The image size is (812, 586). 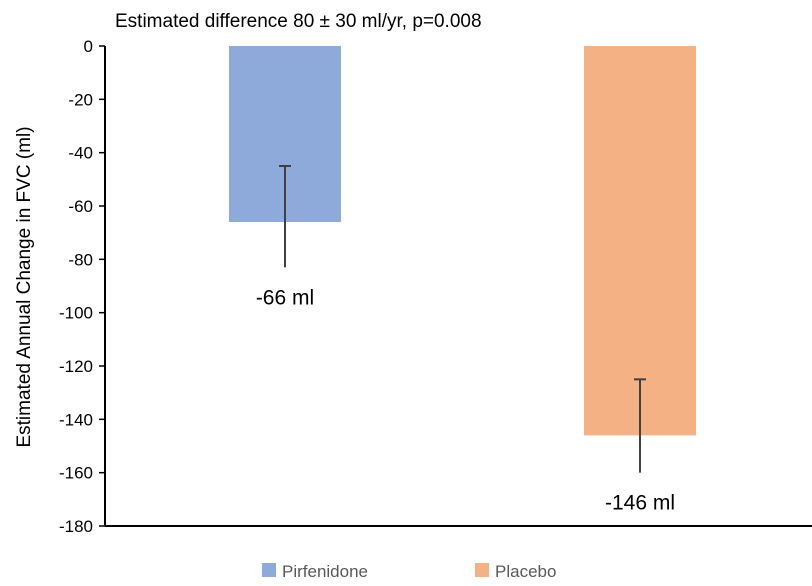 What do you see at coordinates (525, 571) in the screenshot?
I see `legend-label-placebo: Placebo` at bounding box center [525, 571].